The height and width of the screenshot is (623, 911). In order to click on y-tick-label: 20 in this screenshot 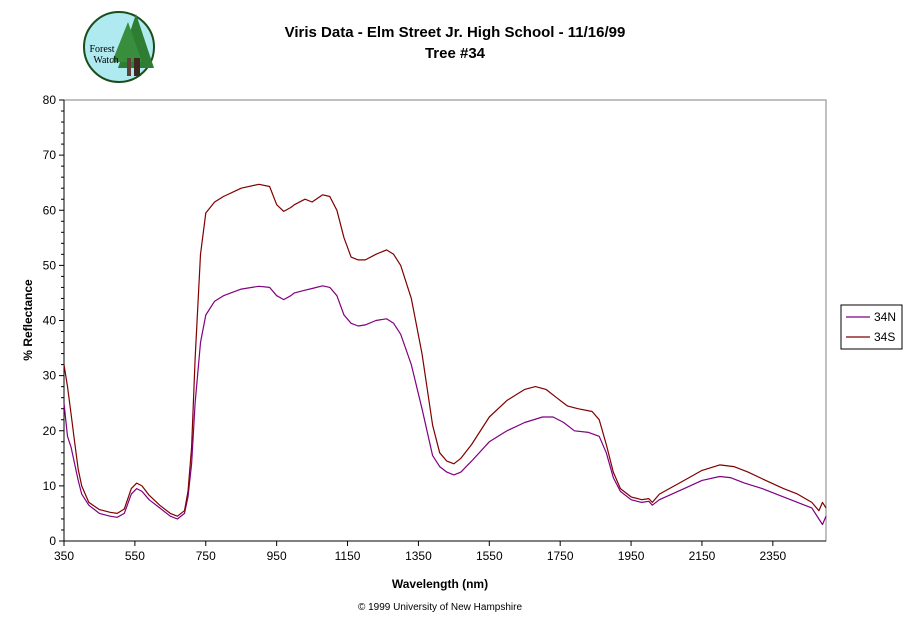, I will do `click(50, 431)`.